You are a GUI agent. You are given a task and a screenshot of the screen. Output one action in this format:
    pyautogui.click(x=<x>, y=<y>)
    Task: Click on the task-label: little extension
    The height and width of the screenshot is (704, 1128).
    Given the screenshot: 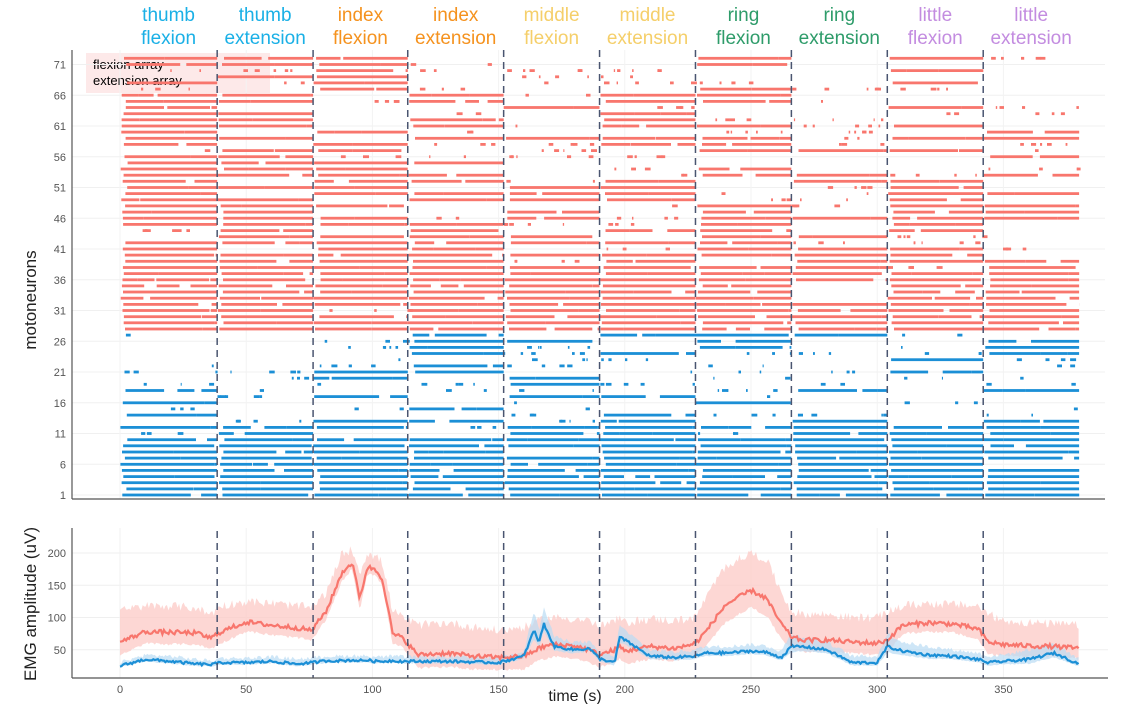 What is the action you would take?
    pyautogui.click(x=1031, y=27)
    